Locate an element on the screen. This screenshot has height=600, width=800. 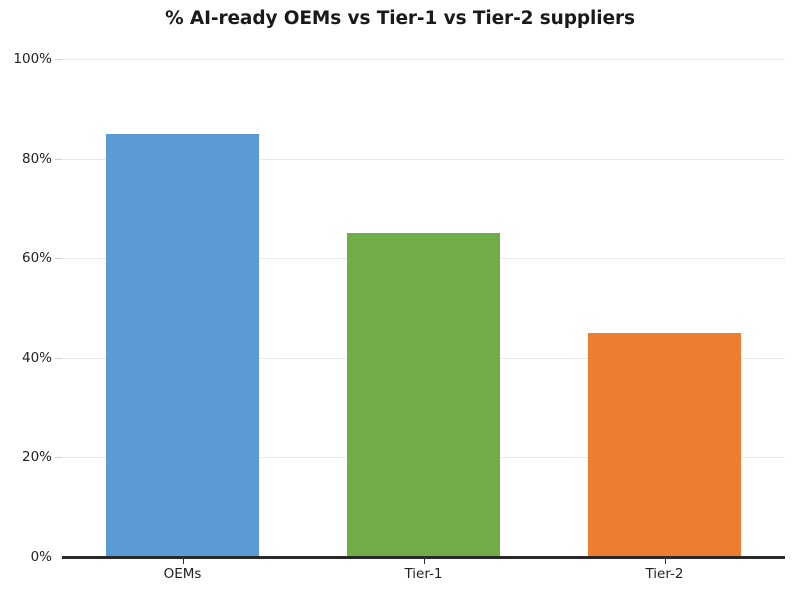
x-axis-spine is located at coordinates (423, 557).